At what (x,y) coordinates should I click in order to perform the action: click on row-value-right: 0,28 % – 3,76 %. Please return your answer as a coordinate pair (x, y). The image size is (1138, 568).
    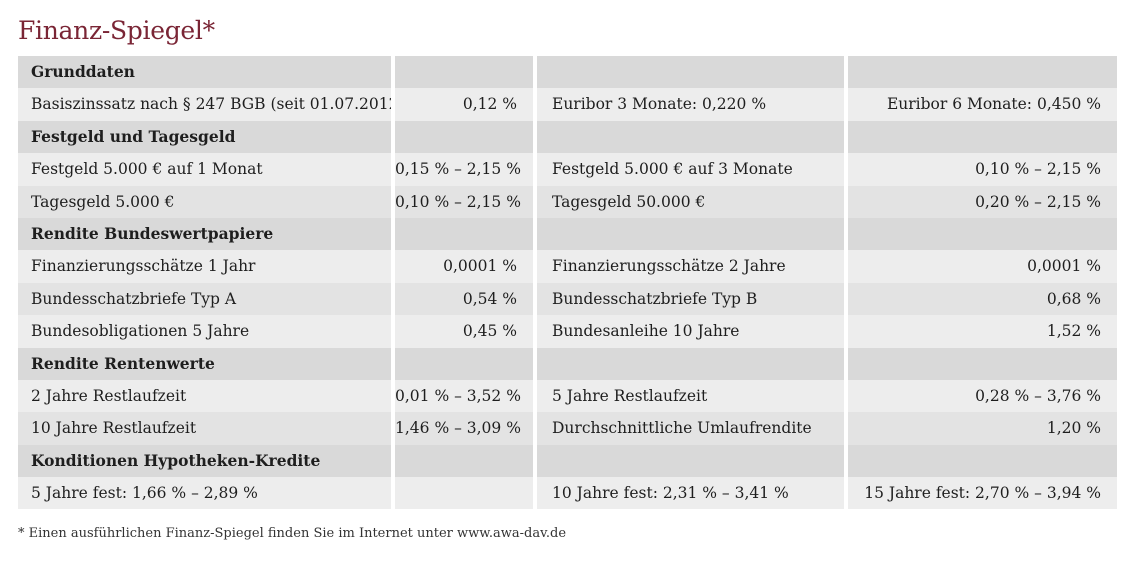
    Looking at the image, I should click on (982, 396).